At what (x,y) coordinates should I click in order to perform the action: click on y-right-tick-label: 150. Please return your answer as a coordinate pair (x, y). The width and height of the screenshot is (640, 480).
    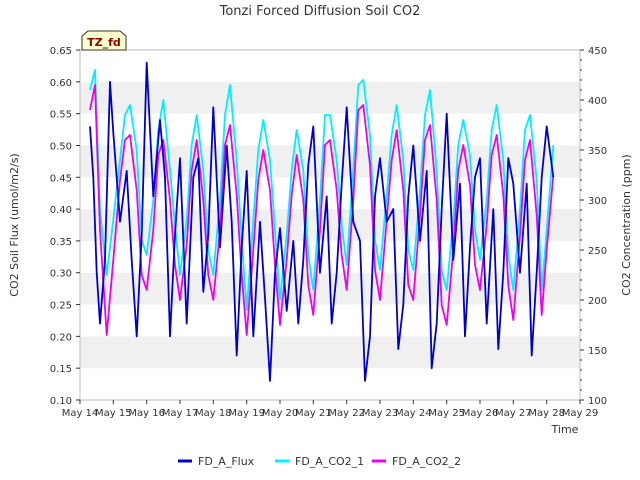
    Looking at the image, I should click on (597, 351).